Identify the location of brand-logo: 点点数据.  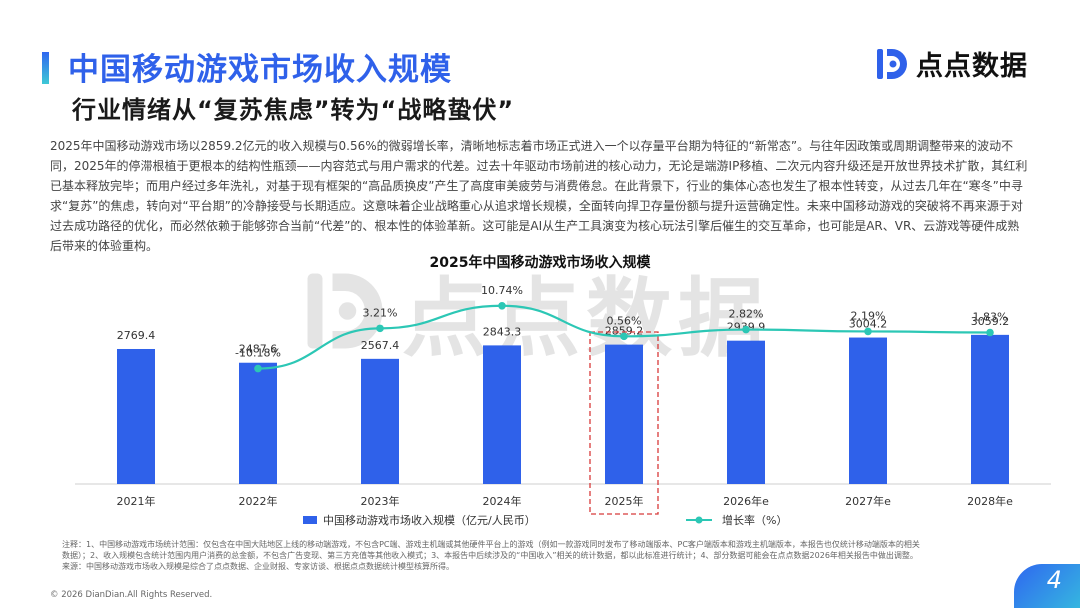
(951, 63).